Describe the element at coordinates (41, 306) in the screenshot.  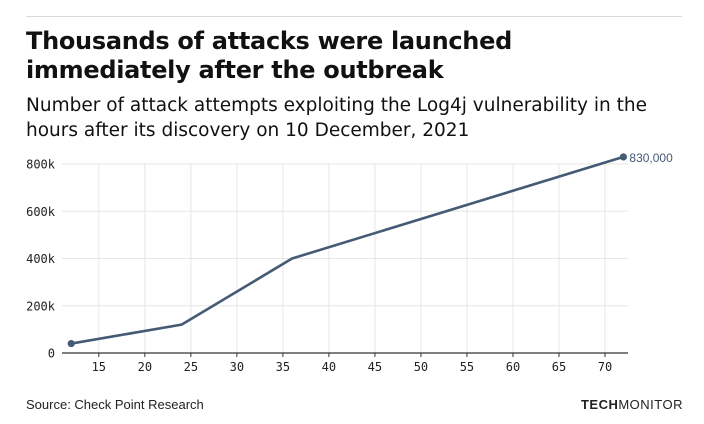
I see `y-tick-label: 200k` at that location.